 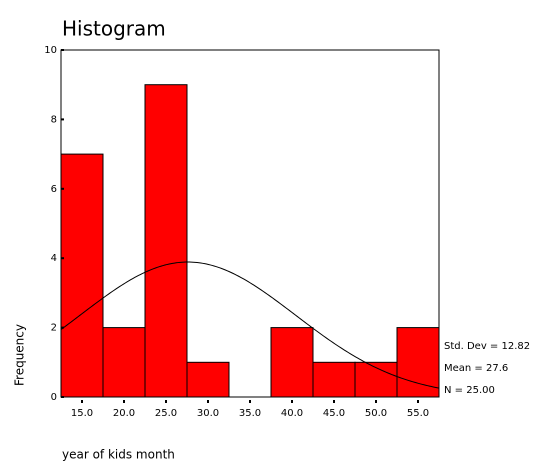 I want to click on y-tick-label: 6, so click(x=54, y=189).